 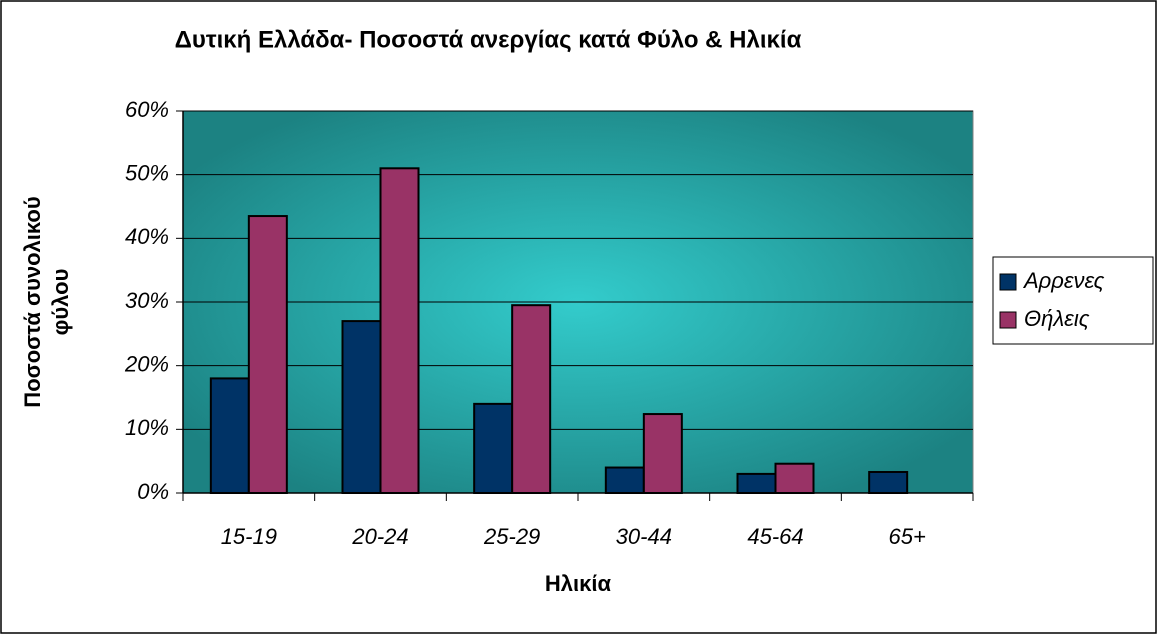 What do you see at coordinates (147, 236) in the screenshot?
I see `y-tick-label: 40%` at bounding box center [147, 236].